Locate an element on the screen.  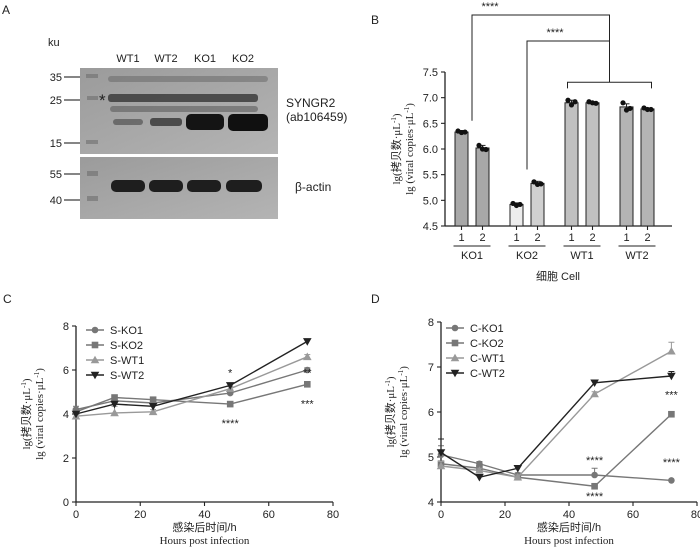
ku-unit-label: ku is located at coordinates (54, 43).